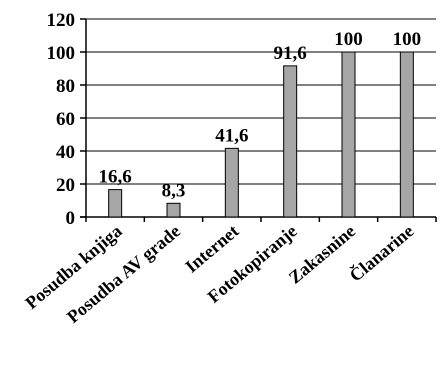  What do you see at coordinates (61, 53) in the screenshot?
I see `y-tick-label: 100` at bounding box center [61, 53].